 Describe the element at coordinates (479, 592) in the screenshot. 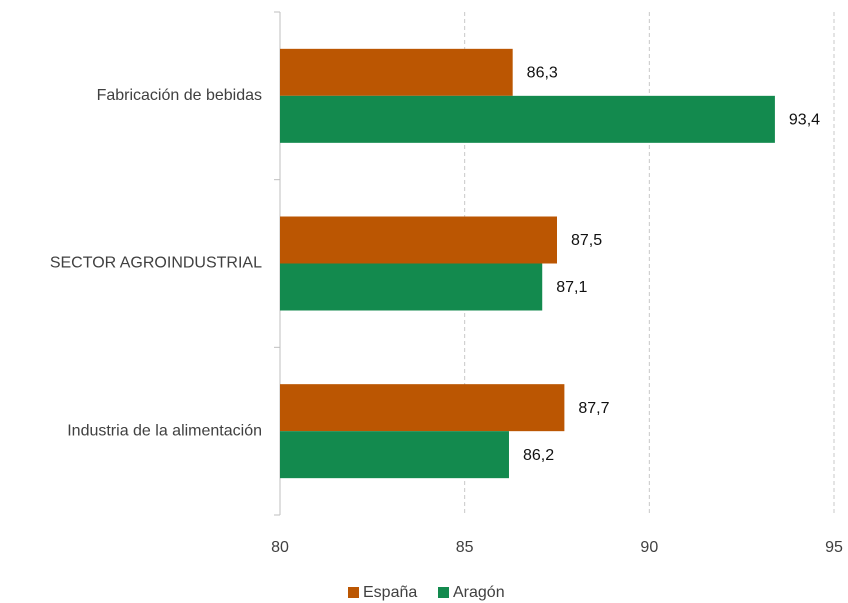

I see `legend-label: Aragón` at that location.